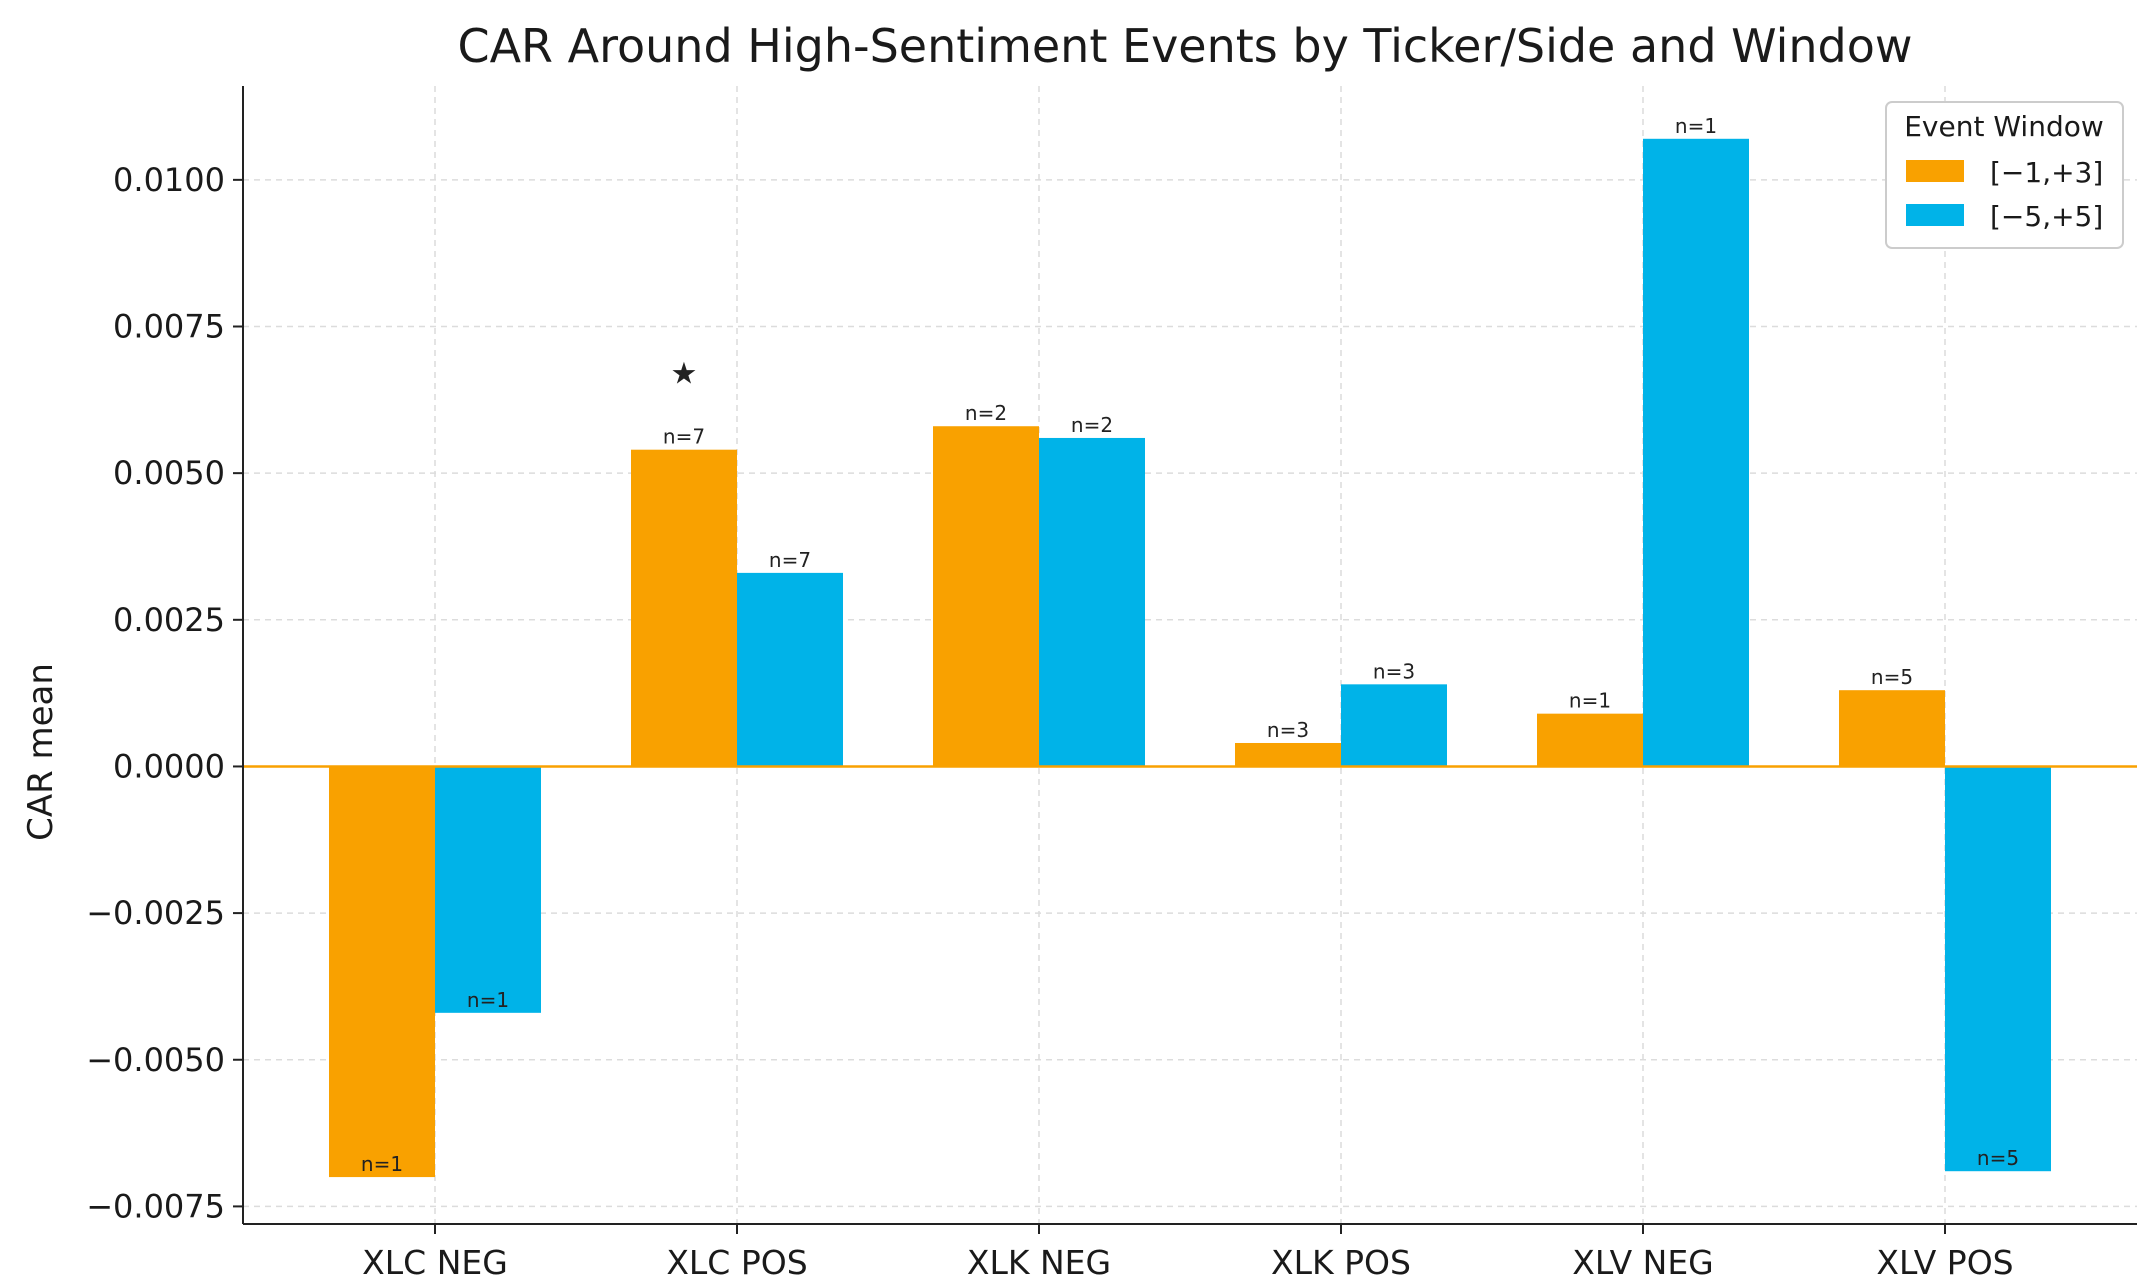 The width and height of the screenshot is (2153, 1281). What do you see at coordinates (169, 473) in the screenshot?
I see `y-tick-label: 0.0050` at bounding box center [169, 473].